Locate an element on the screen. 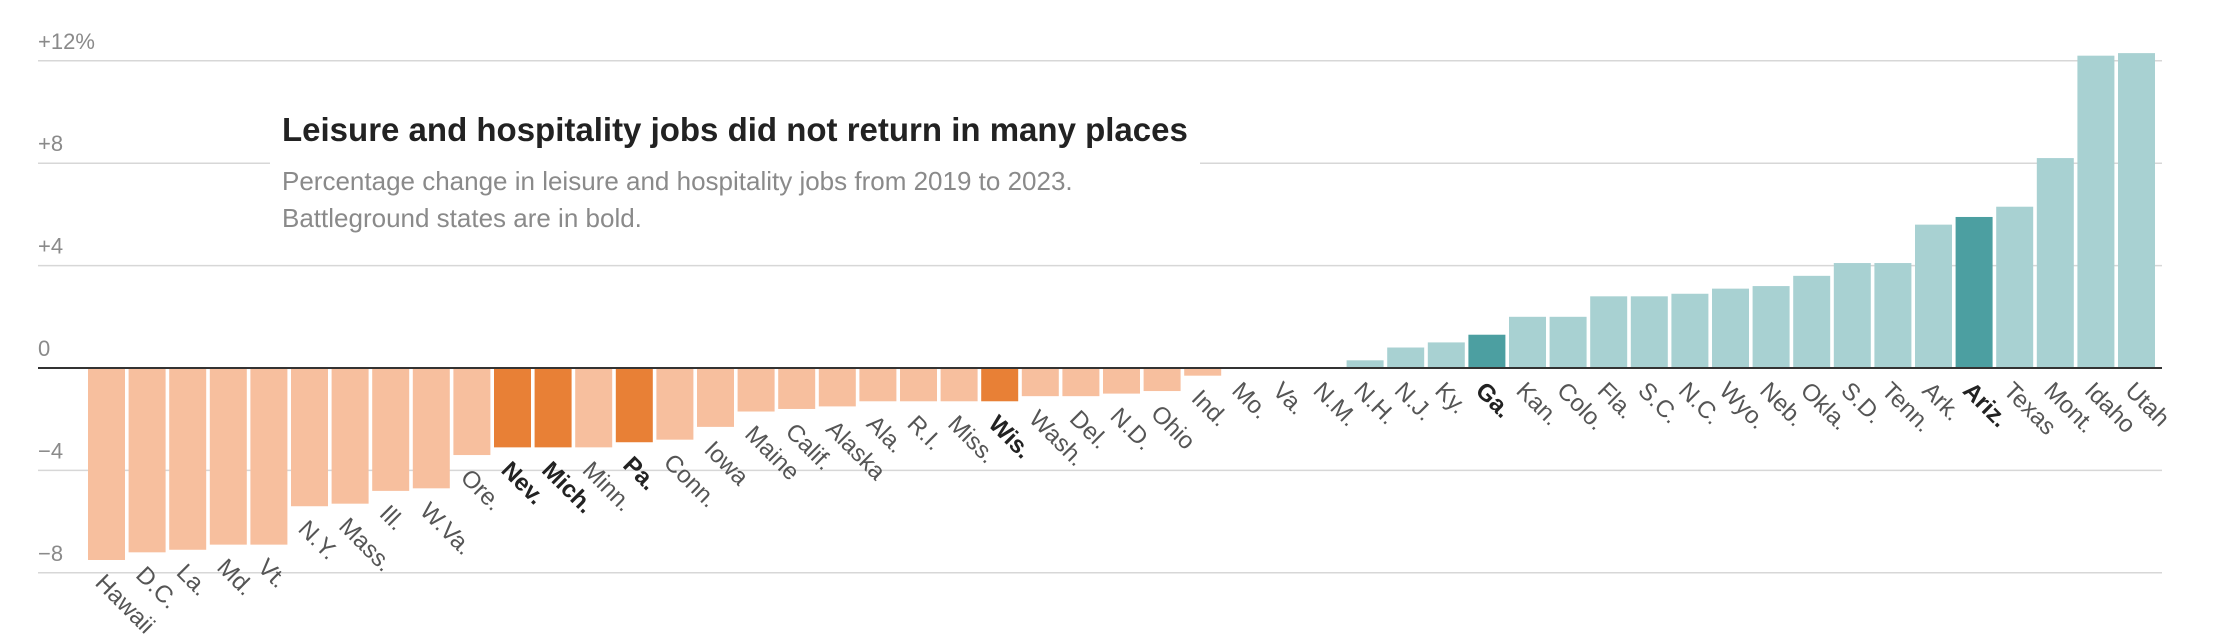 The width and height of the screenshot is (2218, 638). x-tick-label: Ky. is located at coordinates (1451, 398).